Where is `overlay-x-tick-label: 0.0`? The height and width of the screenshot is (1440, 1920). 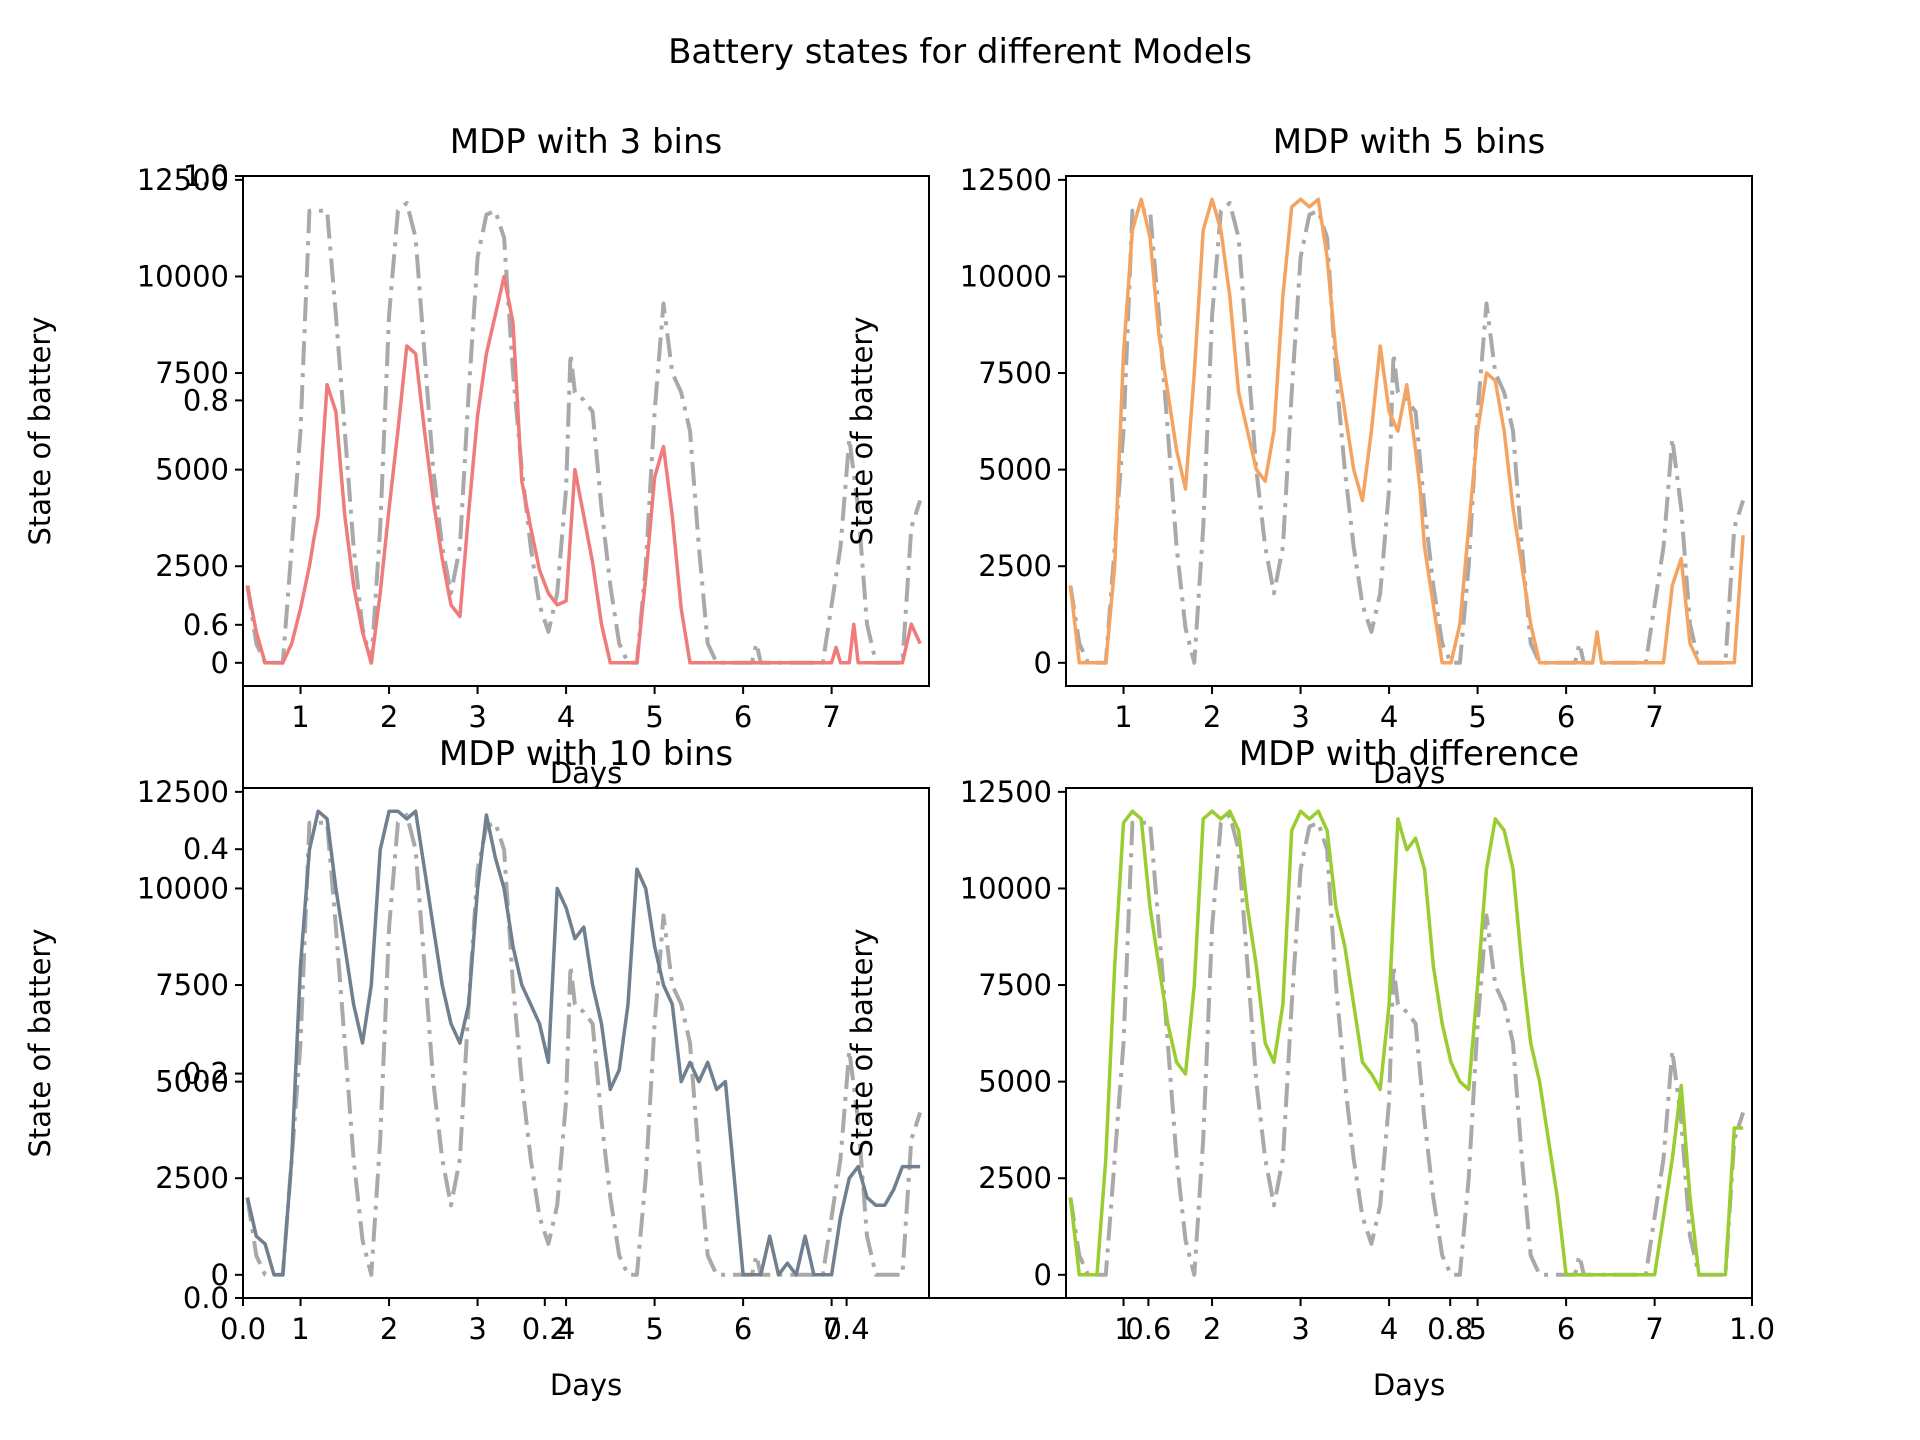 overlay-x-tick-label: 0.0 is located at coordinates (243, 1329).